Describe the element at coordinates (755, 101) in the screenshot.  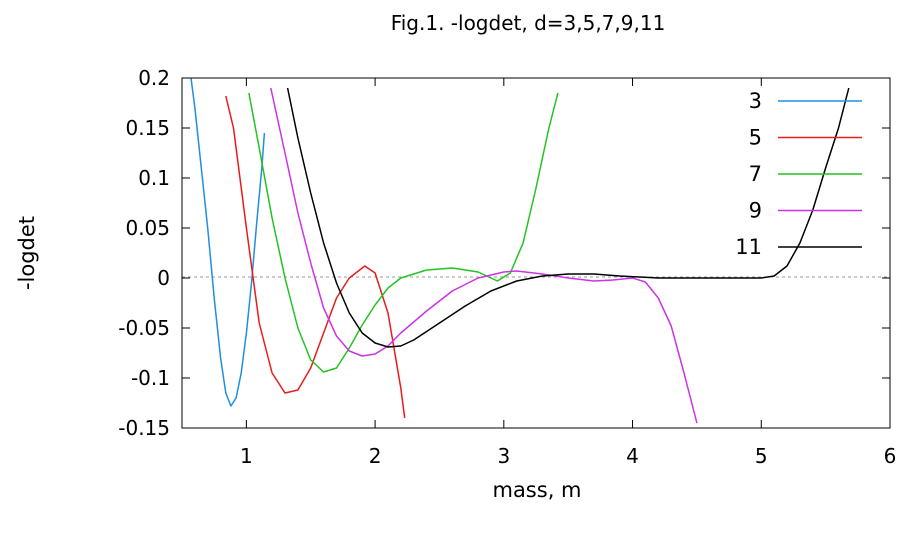
I see `legend-label-3: 3` at that location.